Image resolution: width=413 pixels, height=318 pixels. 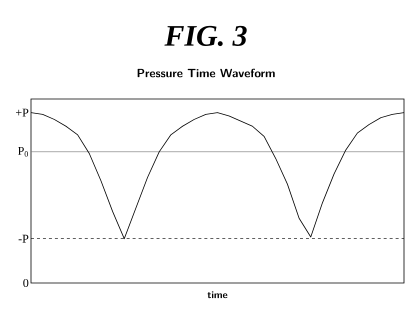 I want to click on text: +P, so click(x=22, y=112).